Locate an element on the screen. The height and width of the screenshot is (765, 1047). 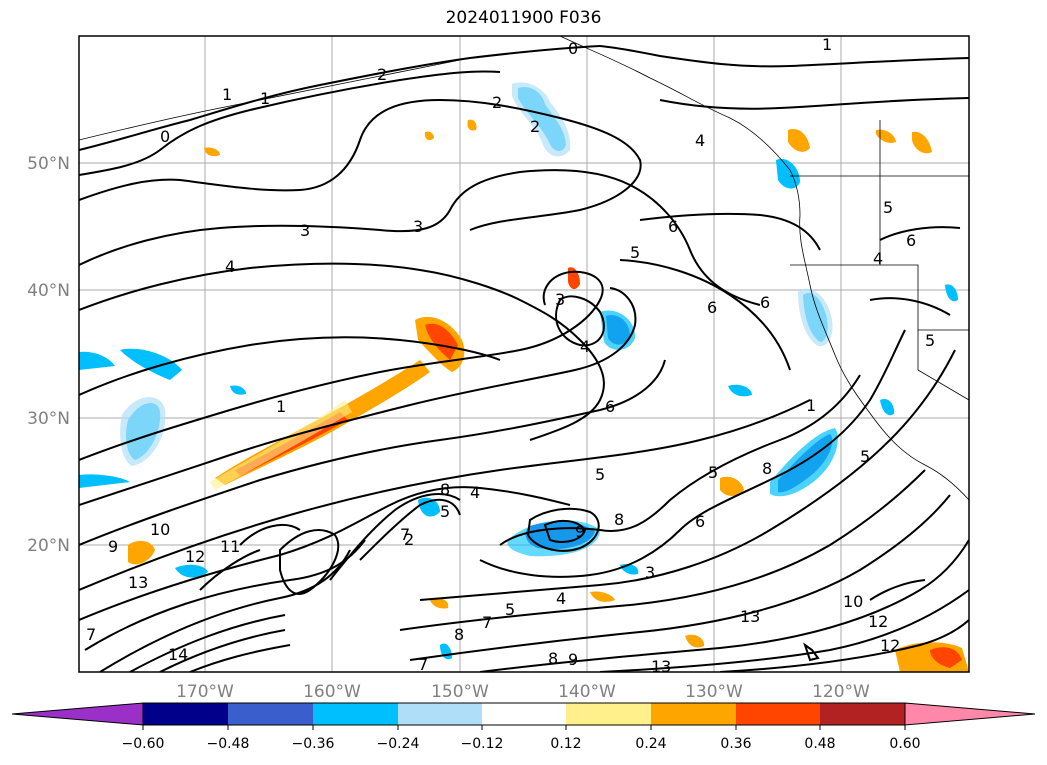
colorbar-tick-label: −0.60 is located at coordinates (143, 744).